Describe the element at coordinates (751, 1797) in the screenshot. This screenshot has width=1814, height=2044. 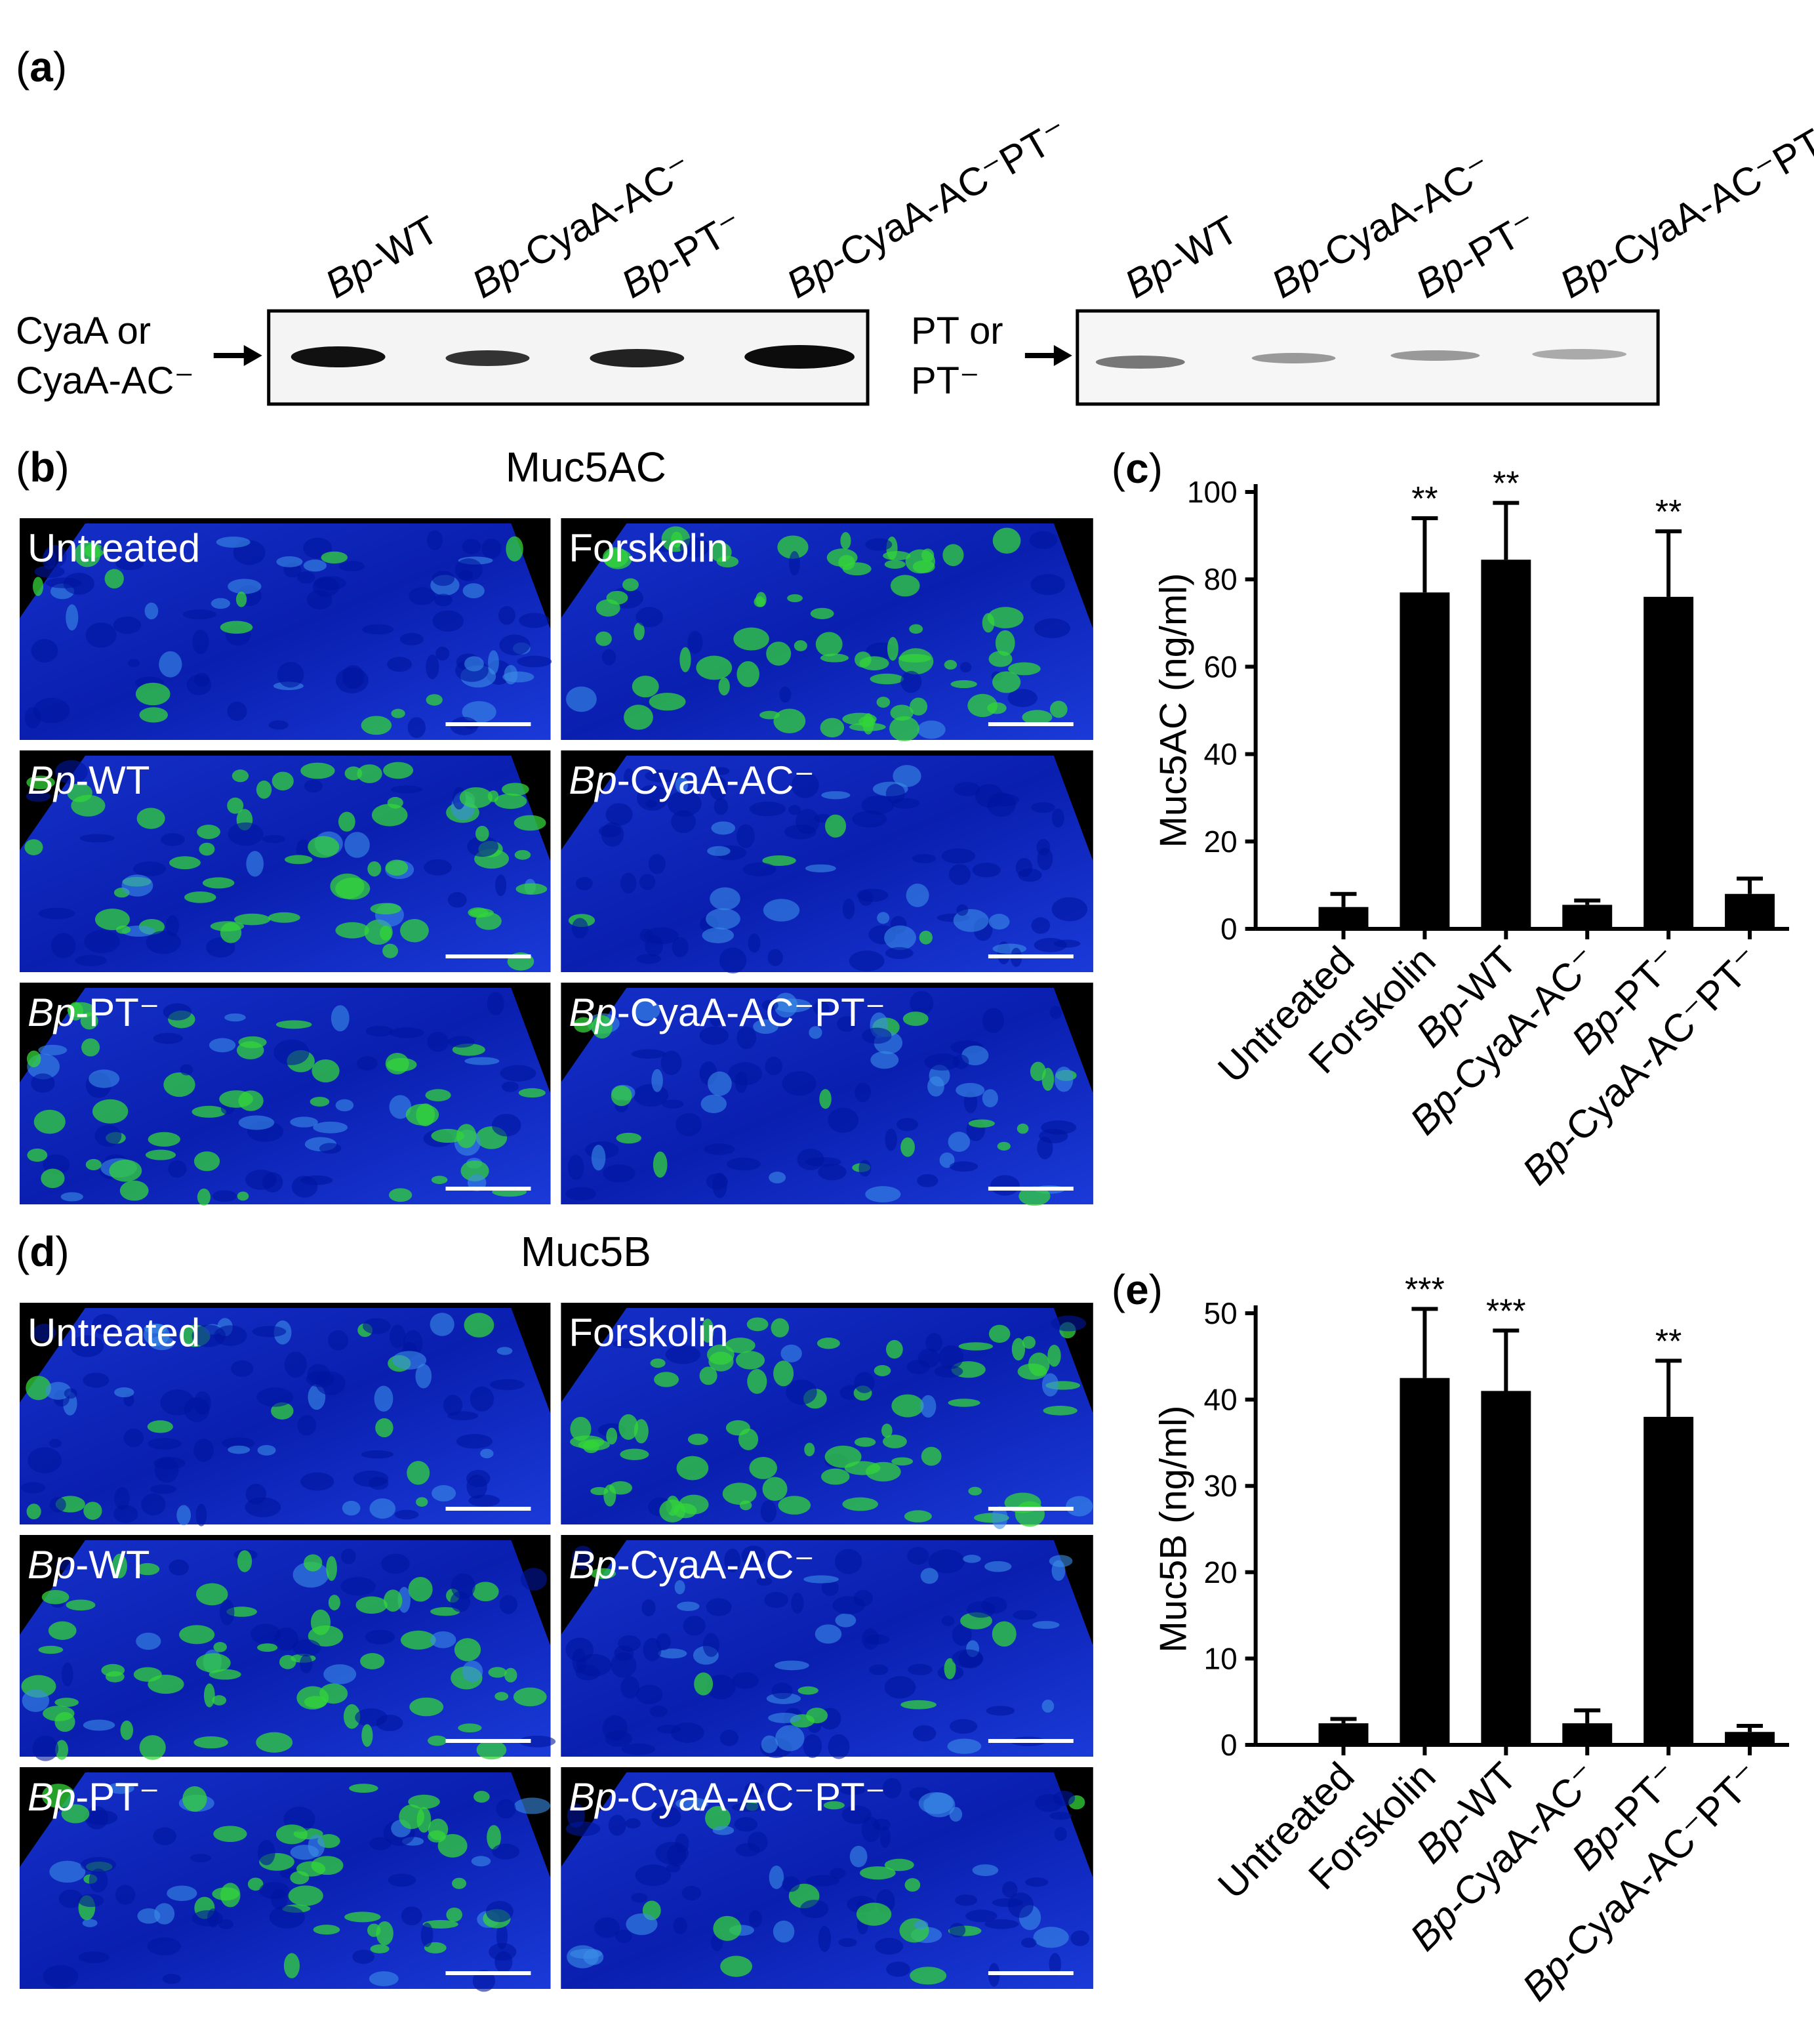
I see `text-part: -CyaA-AC⁻PT⁻` at that location.